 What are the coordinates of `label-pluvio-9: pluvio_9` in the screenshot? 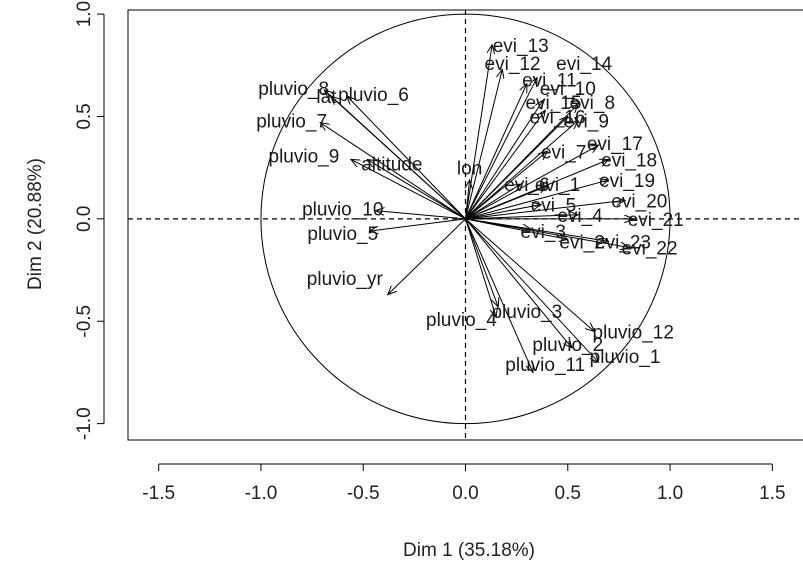 It's located at (304, 156).